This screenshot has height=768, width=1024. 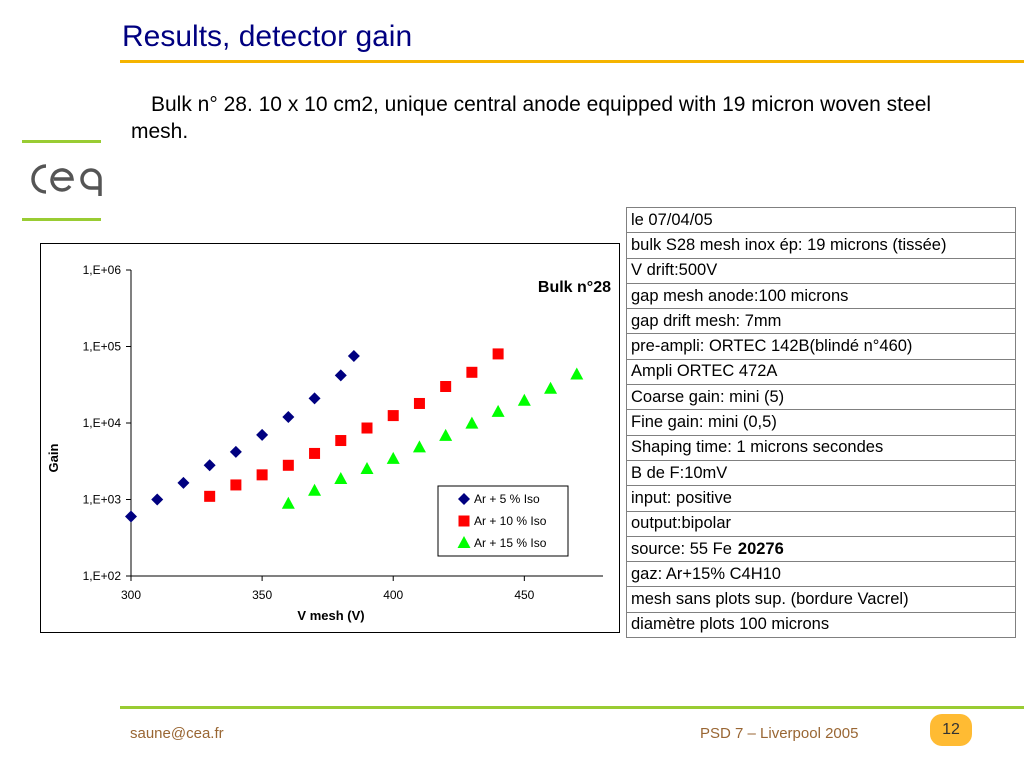 I want to click on page-number-badge: 12, so click(x=951, y=730).